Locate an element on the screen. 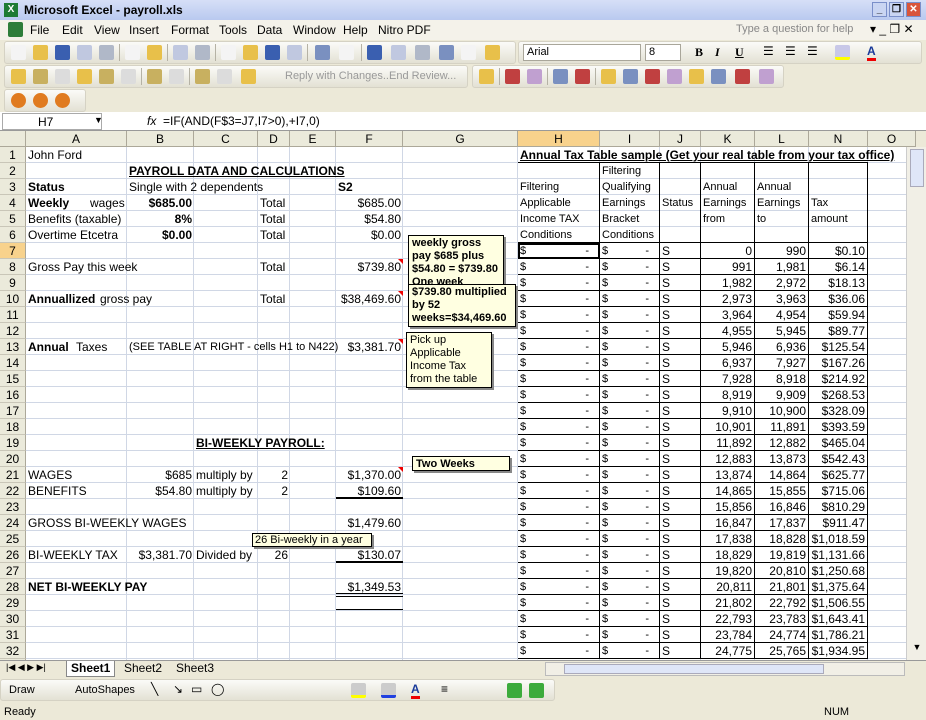 The height and width of the screenshot is (720, 926). tax-cell-L7: 990 is located at coordinates (782, 251).